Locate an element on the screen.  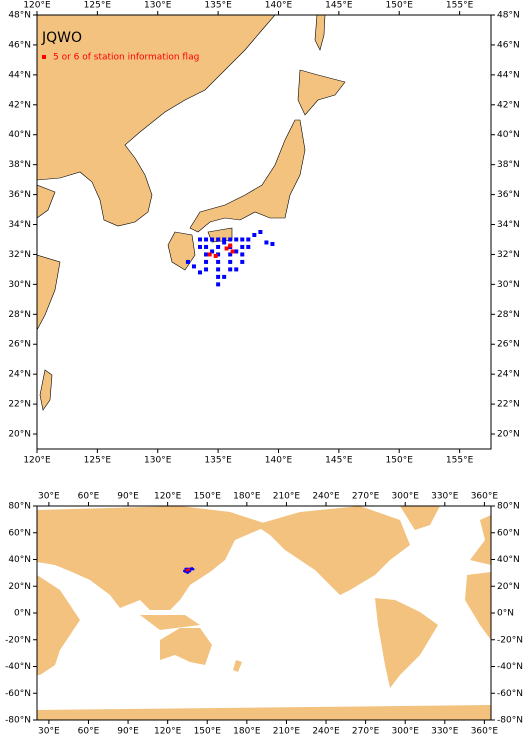
y-tick-label: 42°N is located at coordinates (19, 105).